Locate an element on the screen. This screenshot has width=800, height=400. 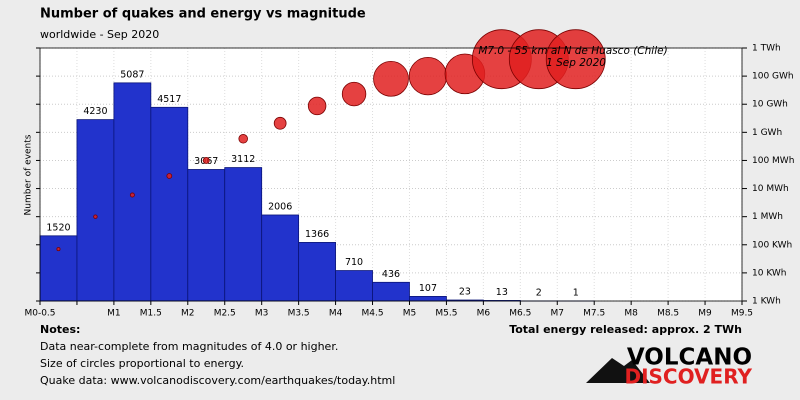
y2-tick-label: 100 GWh is located at coordinates (773, 77).